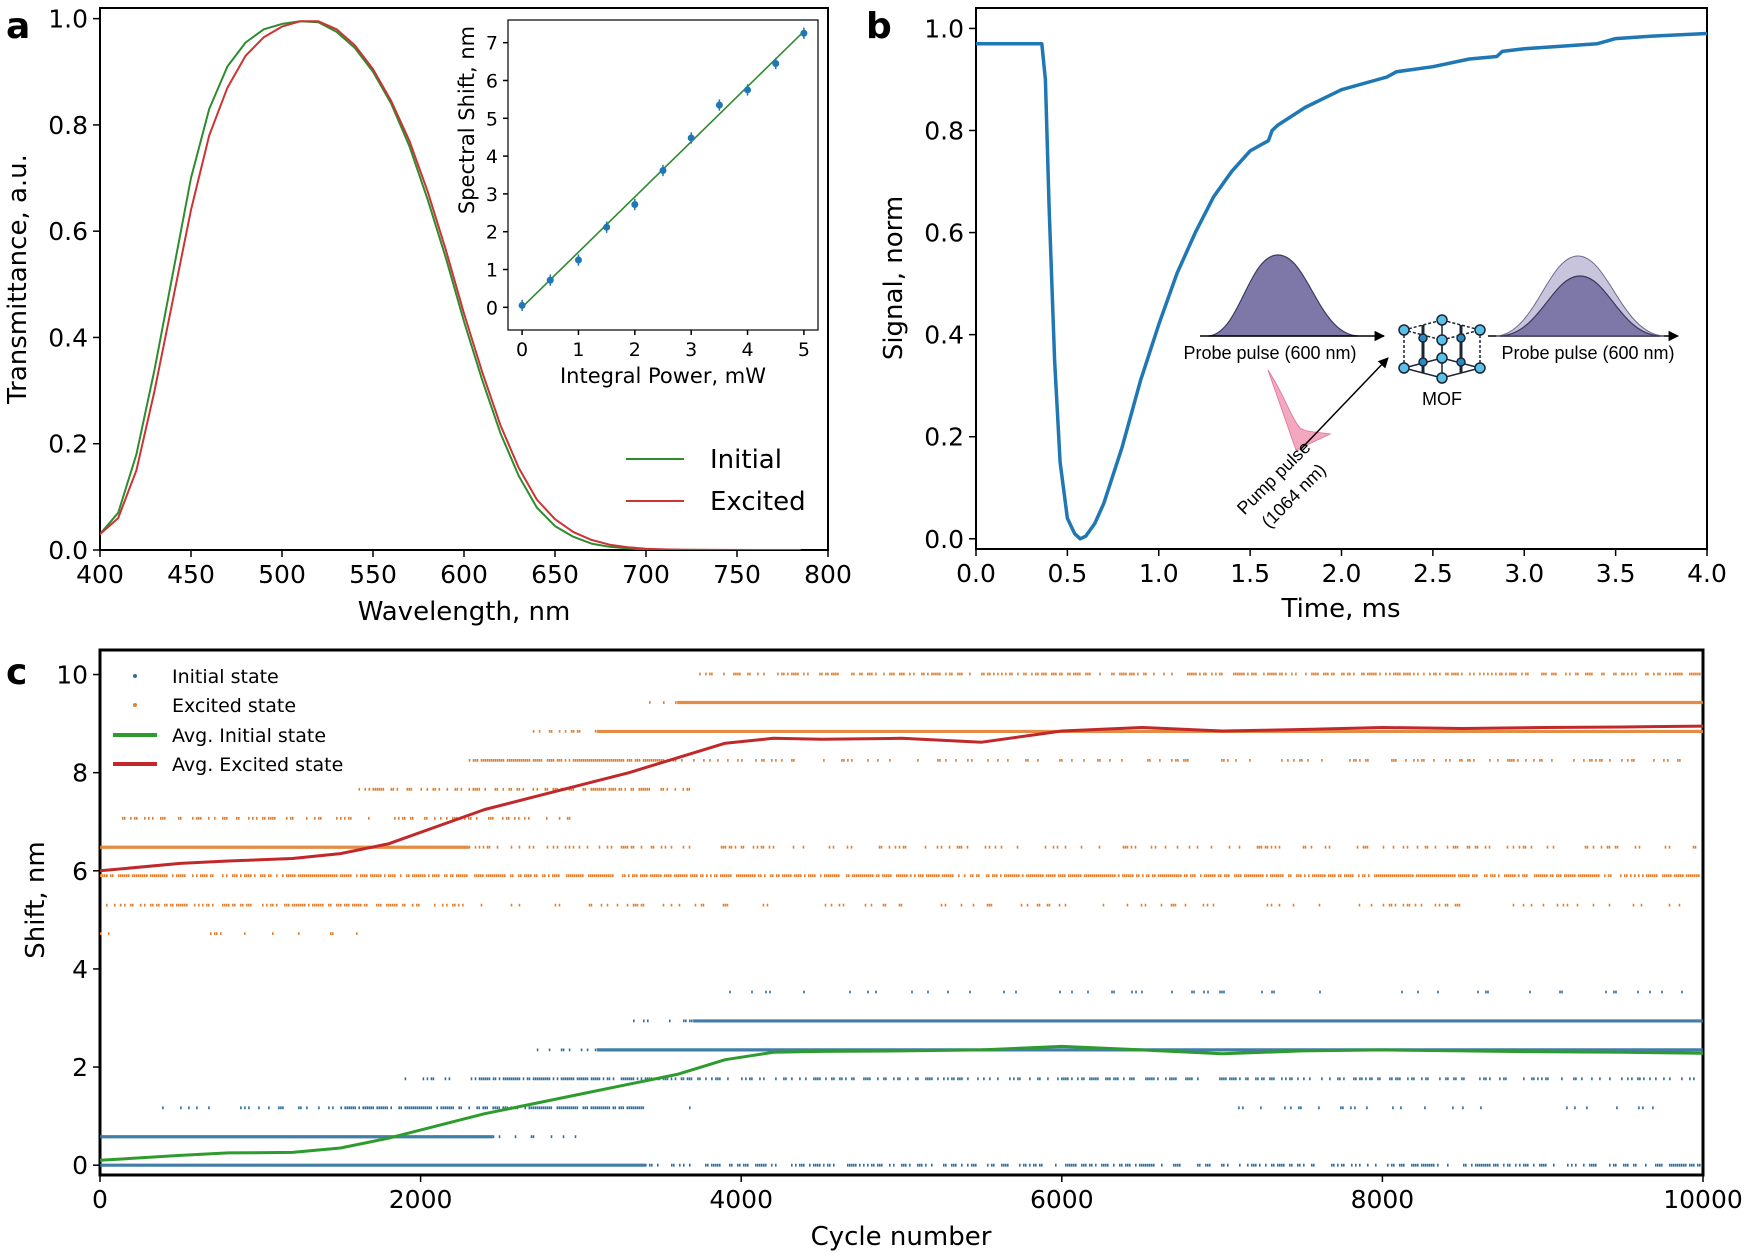 Image resolution: width=1750 pixels, height=1253 pixels. What do you see at coordinates (691, 350) in the screenshot?
I see `x-tick-label: 3` at bounding box center [691, 350].